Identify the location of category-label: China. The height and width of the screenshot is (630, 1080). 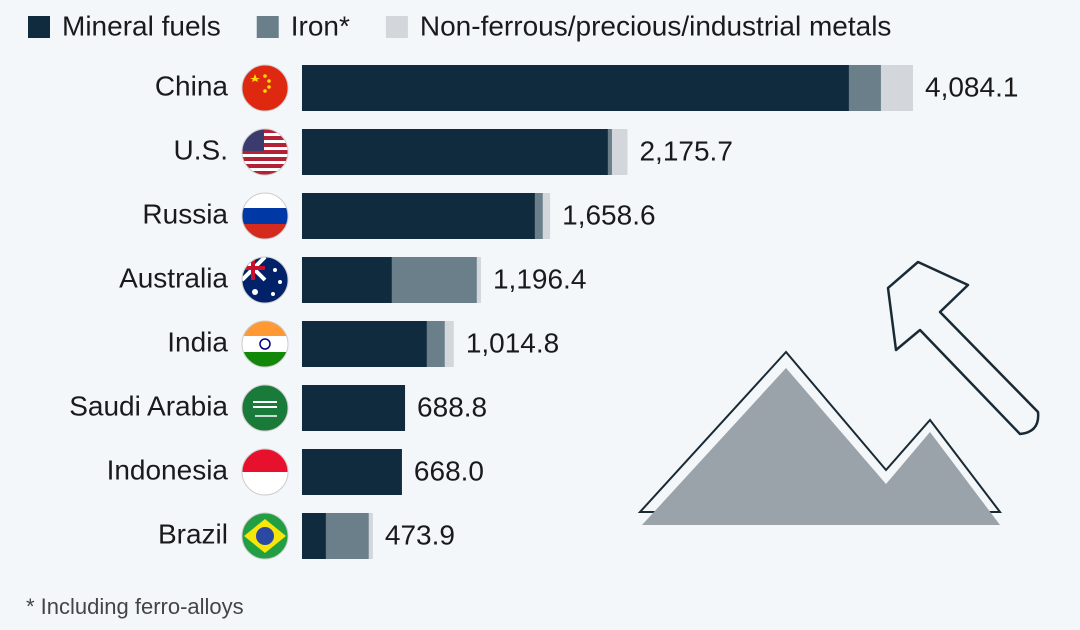
(192, 85).